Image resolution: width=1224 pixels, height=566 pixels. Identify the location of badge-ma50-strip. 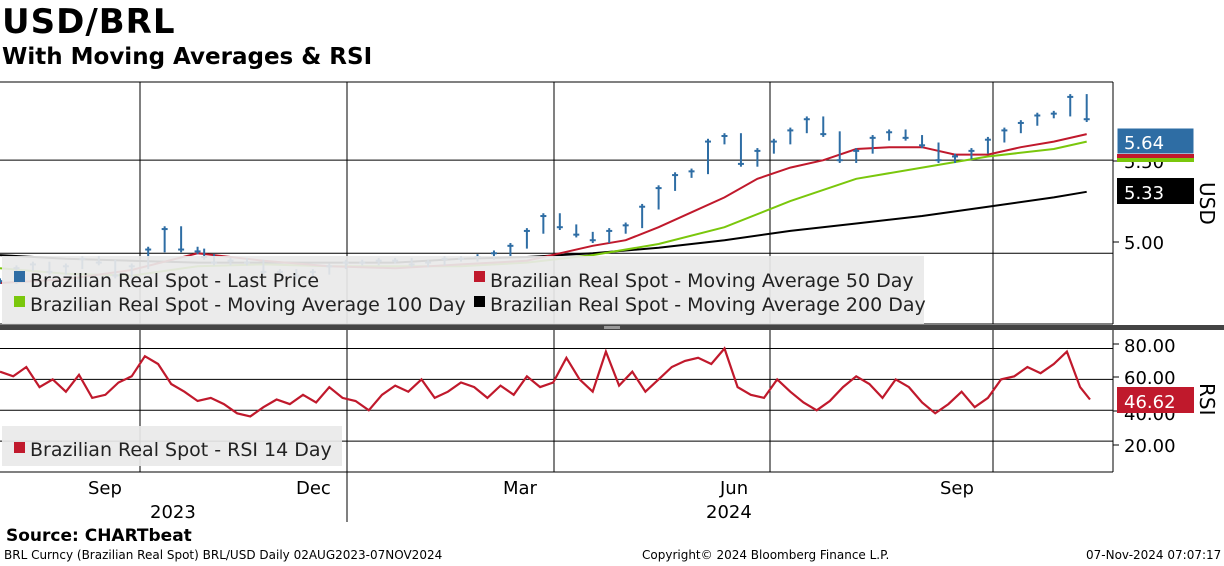
(1155, 156).